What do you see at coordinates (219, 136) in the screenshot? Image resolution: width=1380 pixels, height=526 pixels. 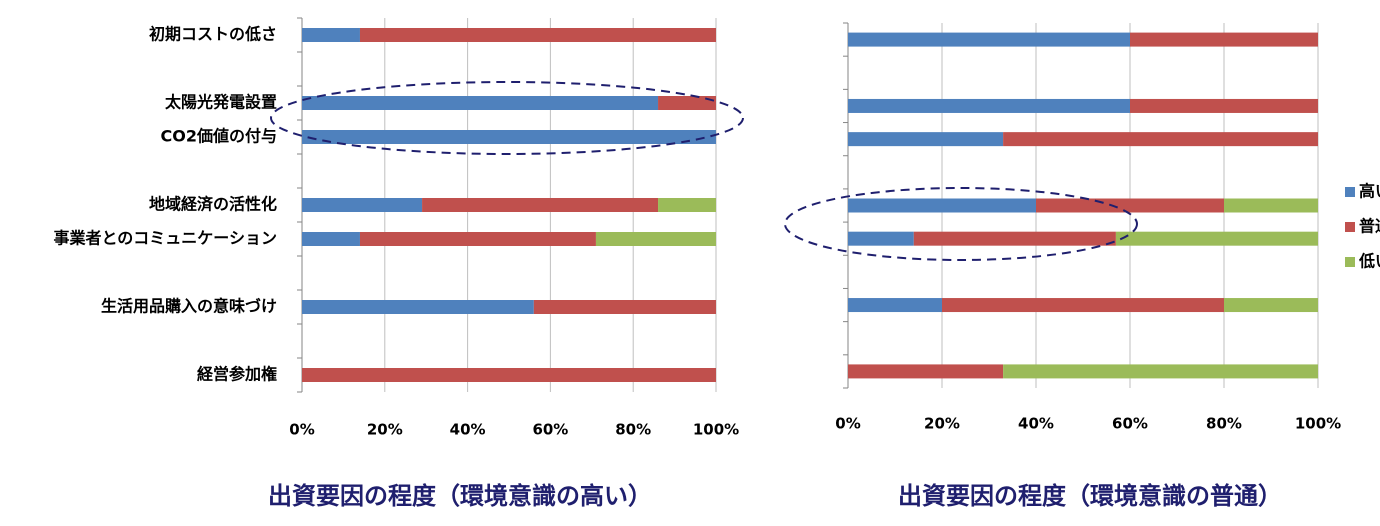 I see `y-tick-label: CO2価値の付与` at bounding box center [219, 136].